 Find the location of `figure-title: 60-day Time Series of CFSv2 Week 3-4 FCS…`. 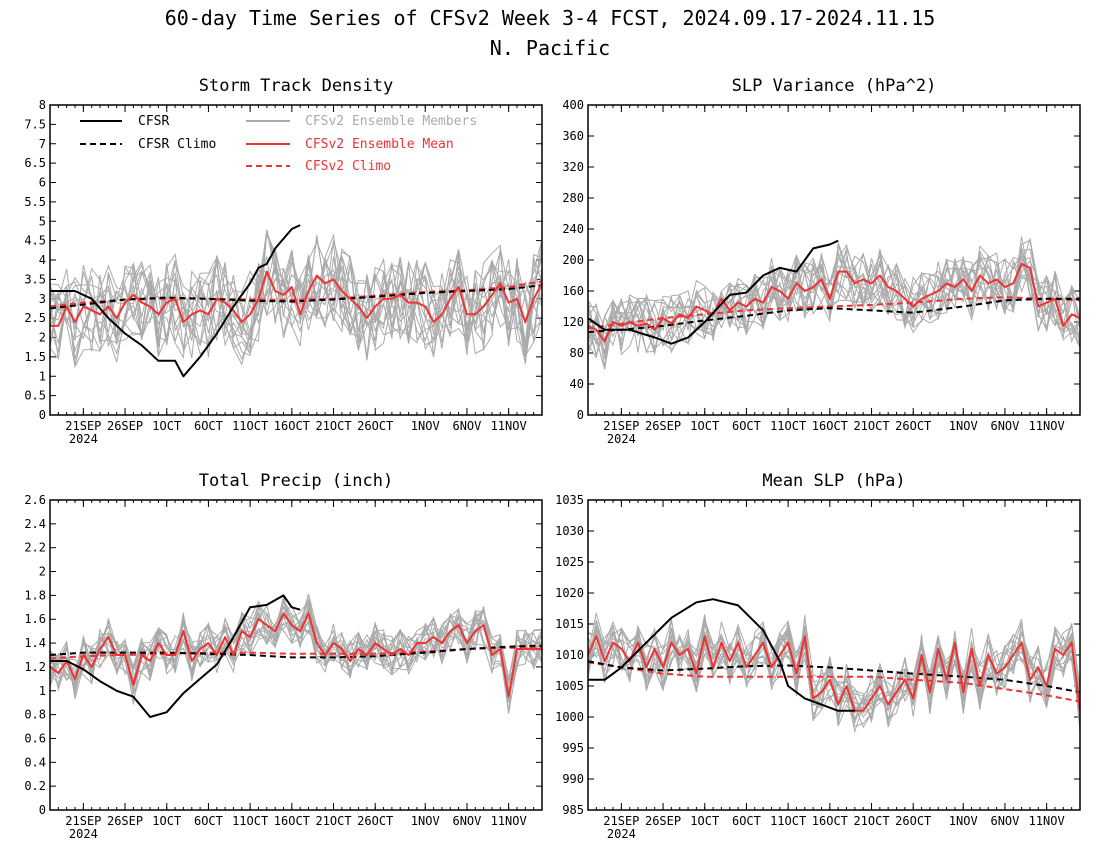

figure-title: 60-day Time Series of CFSv2 Week 3-4 FCS… is located at coordinates (550, 18).